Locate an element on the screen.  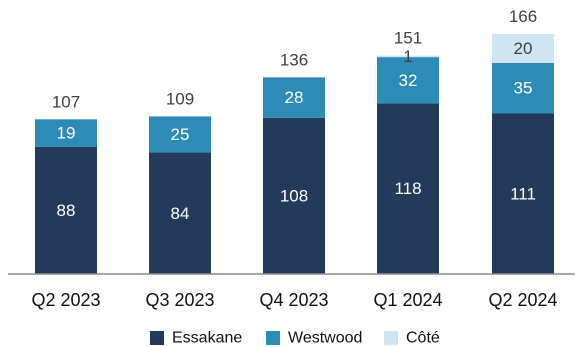
x-tick-label: Q1 2024 is located at coordinates (407, 300).